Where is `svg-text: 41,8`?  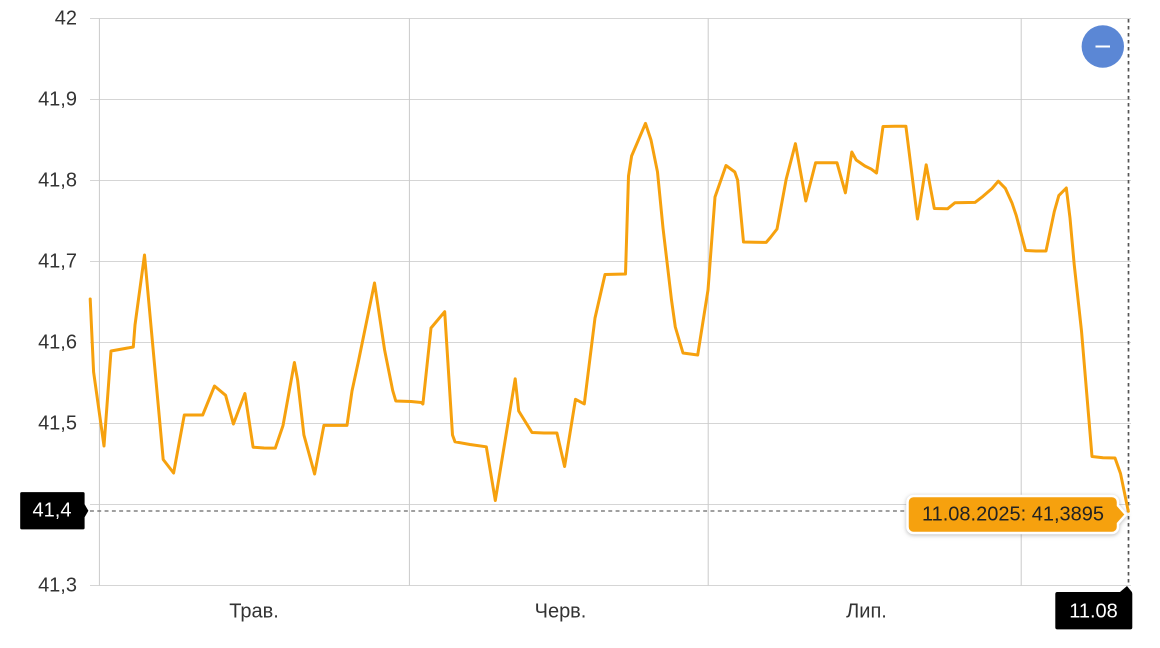 svg-text: 41,8 is located at coordinates (57, 181).